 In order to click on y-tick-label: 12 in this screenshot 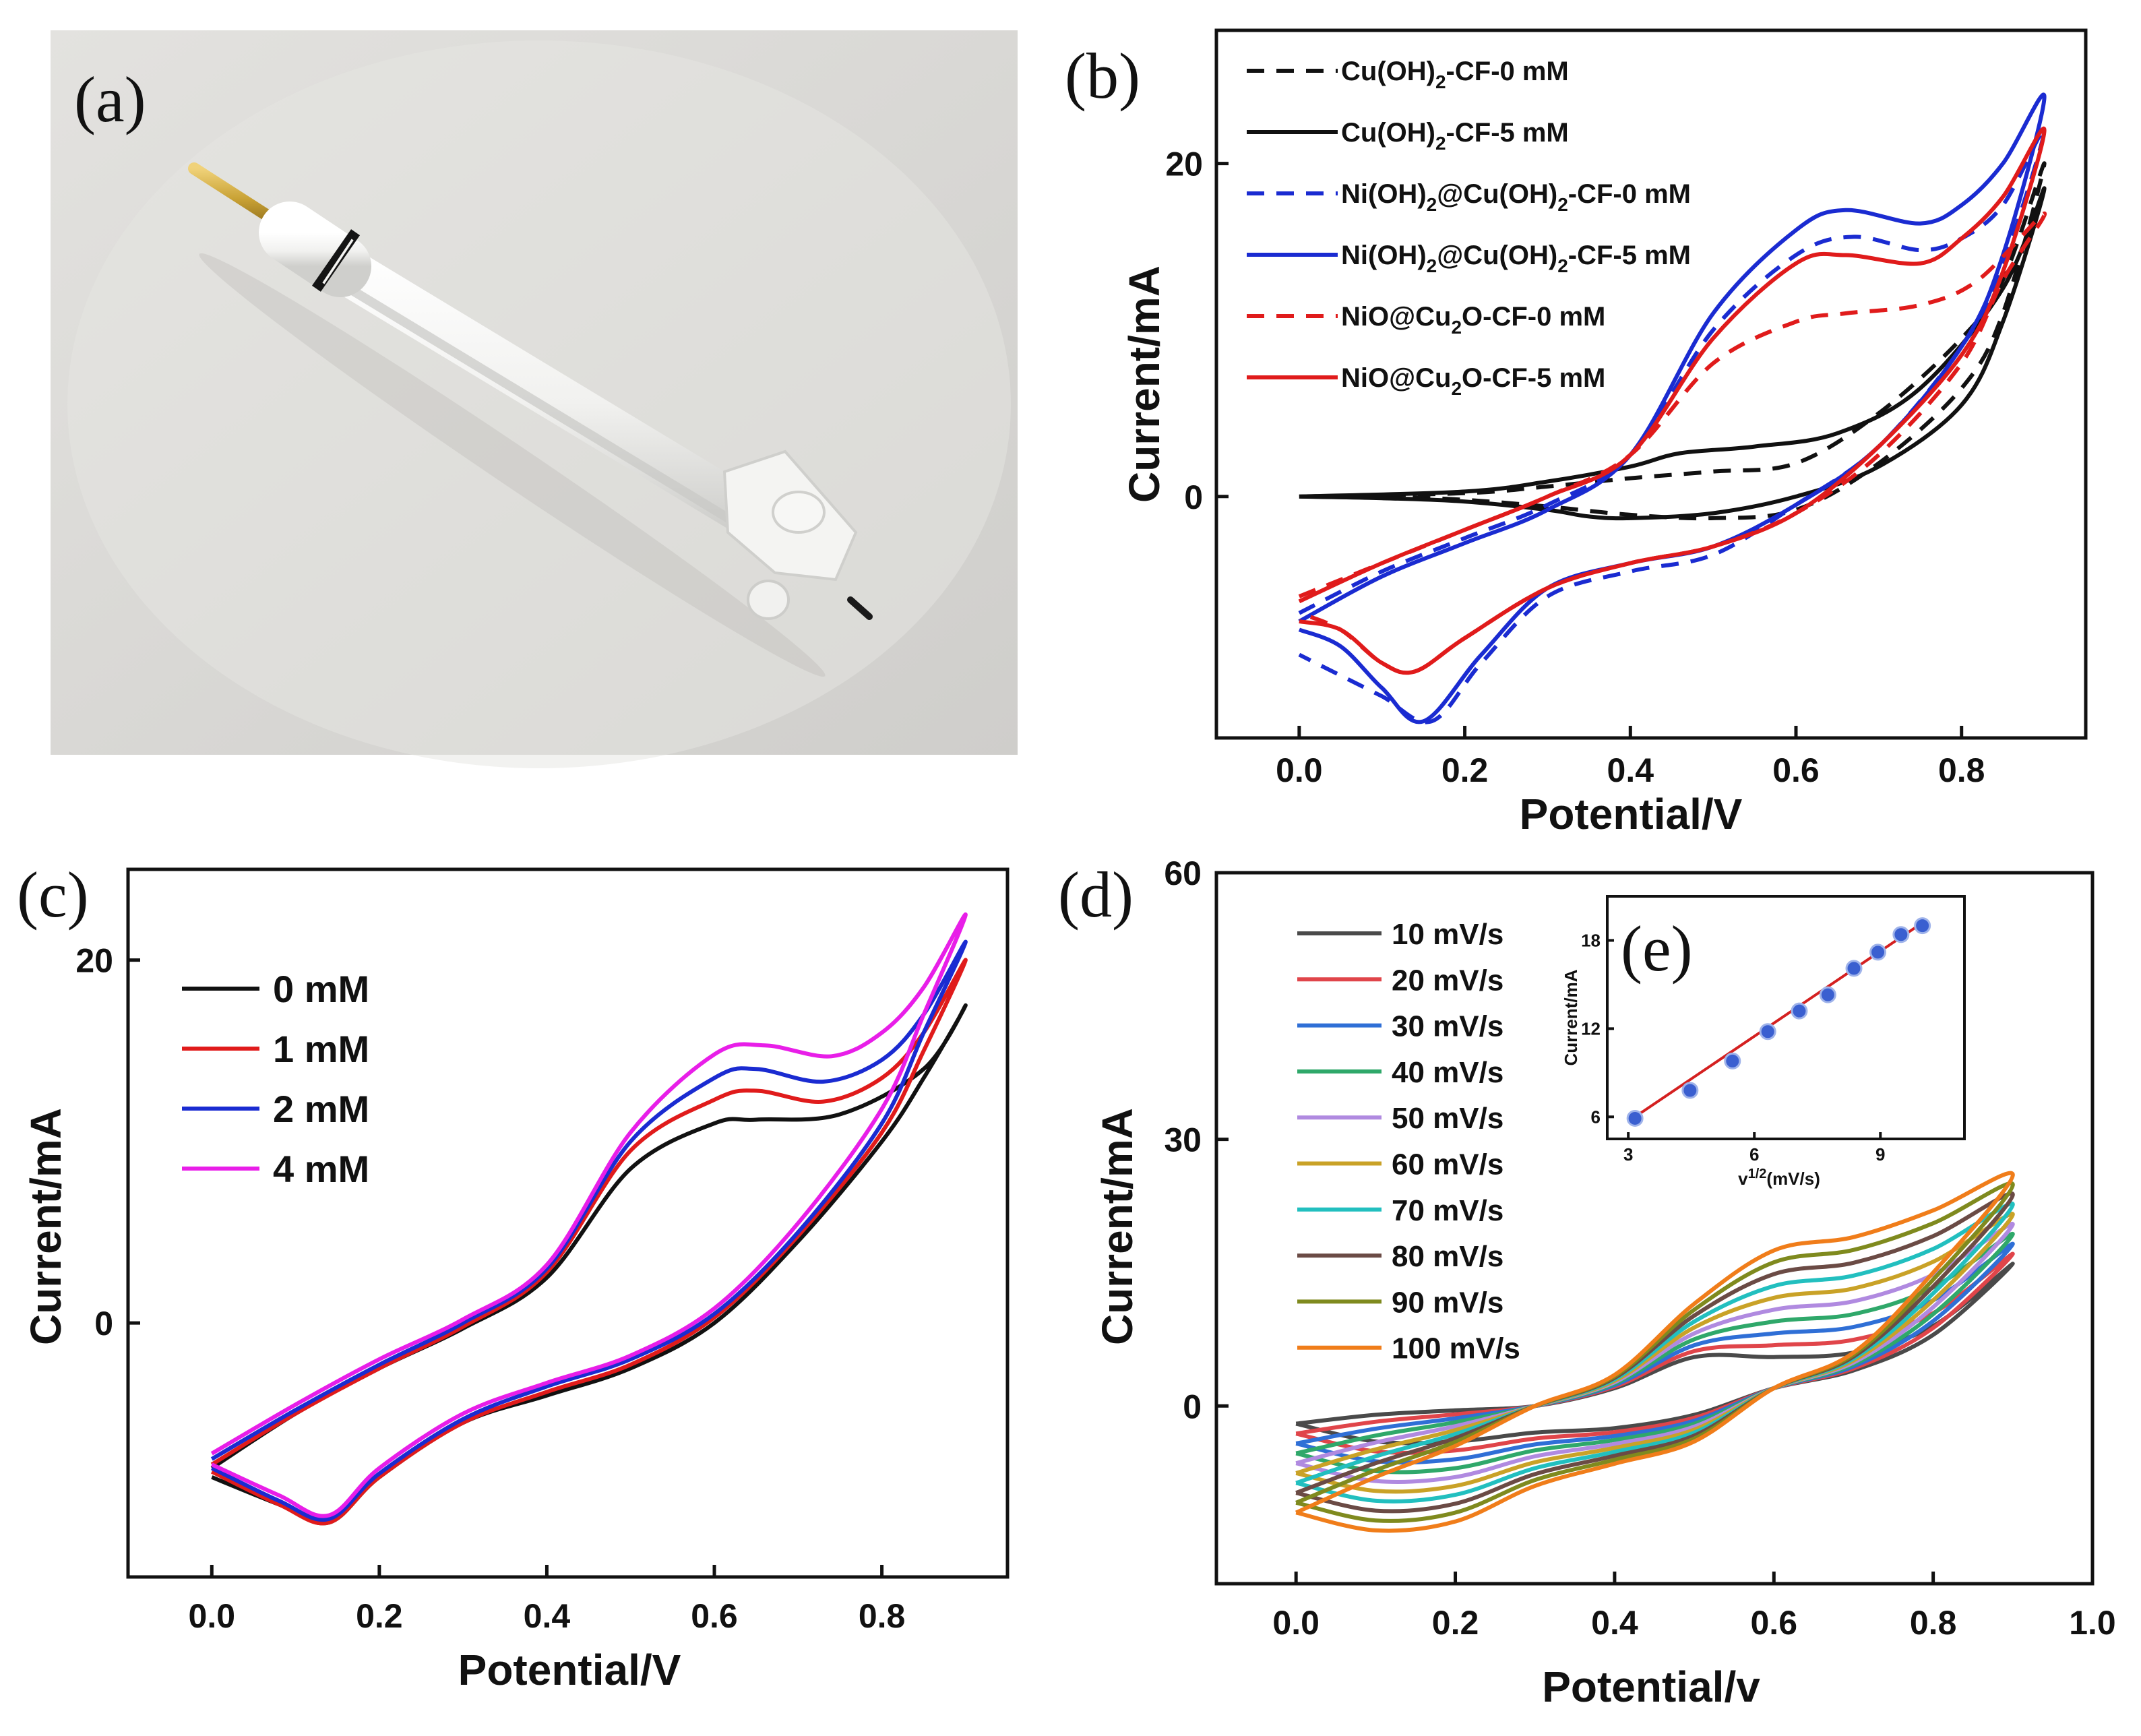, I will do `click(1591, 1028)`.